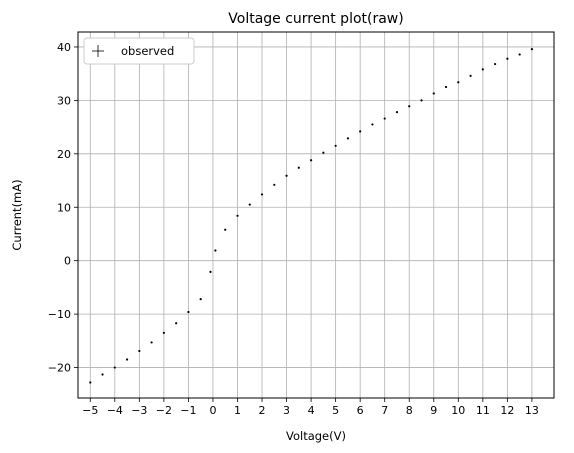 This screenshot has height=453, width=574. I want to click on x-tick-label: −2, so click(164, 410).